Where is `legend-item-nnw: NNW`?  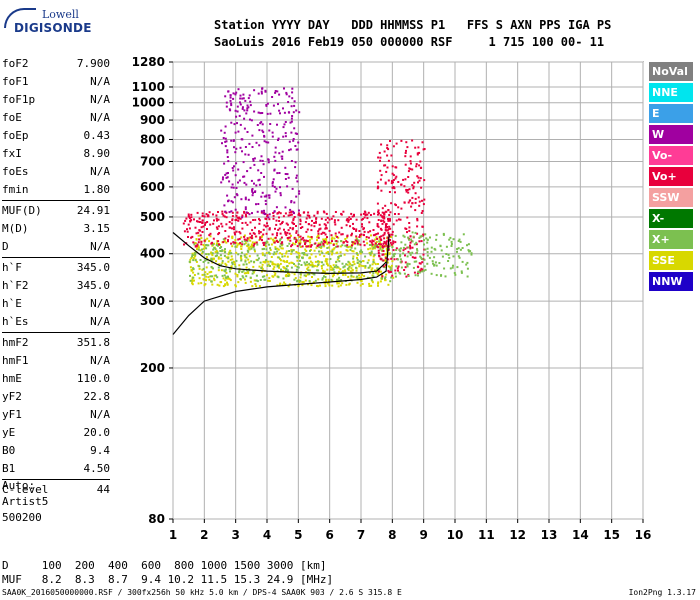
legend-item-nnw: NNW is located at coordinates (671, 281).